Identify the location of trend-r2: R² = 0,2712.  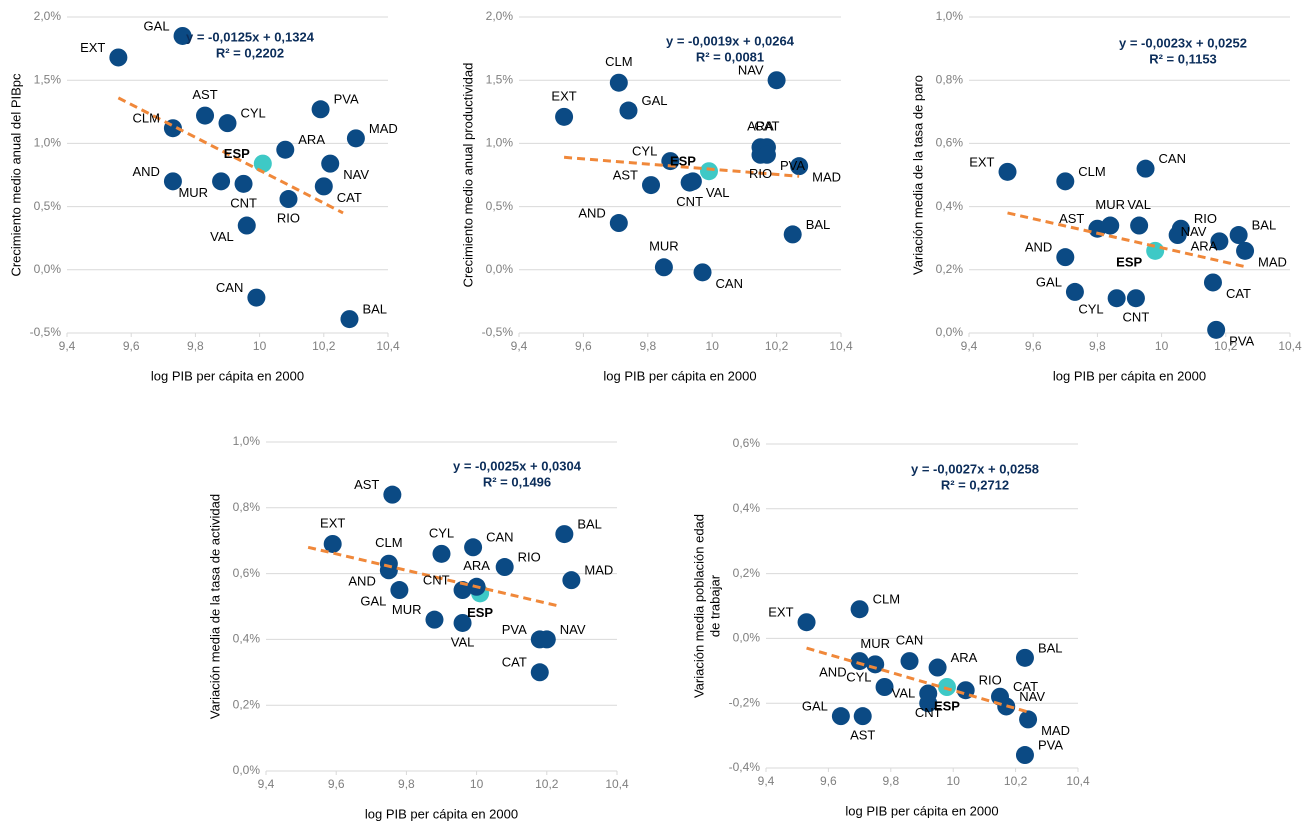
(975, 484).